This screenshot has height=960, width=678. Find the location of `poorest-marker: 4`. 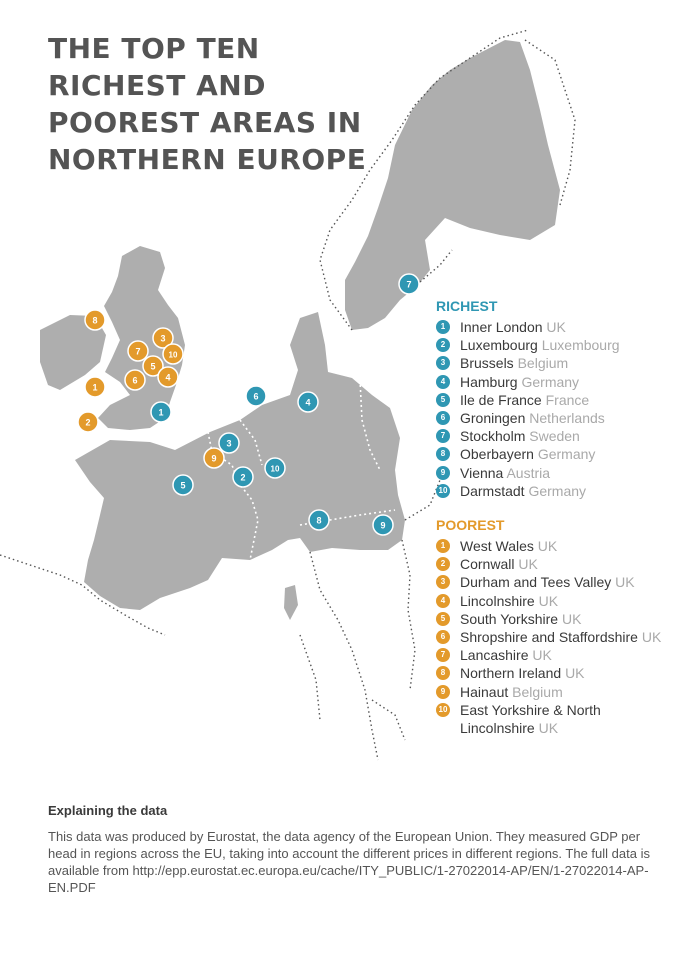

poorest-marker: 4 is located at coordinates (168, 377).